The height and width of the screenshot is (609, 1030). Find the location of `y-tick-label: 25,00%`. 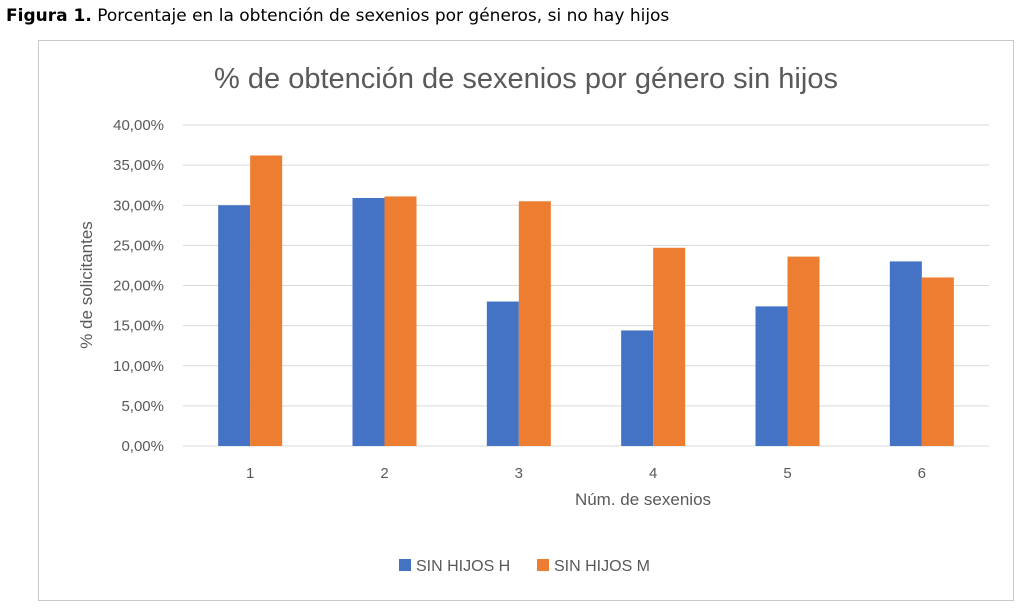

y-tick-label: 25,00% is located at coordinates (138, 245).